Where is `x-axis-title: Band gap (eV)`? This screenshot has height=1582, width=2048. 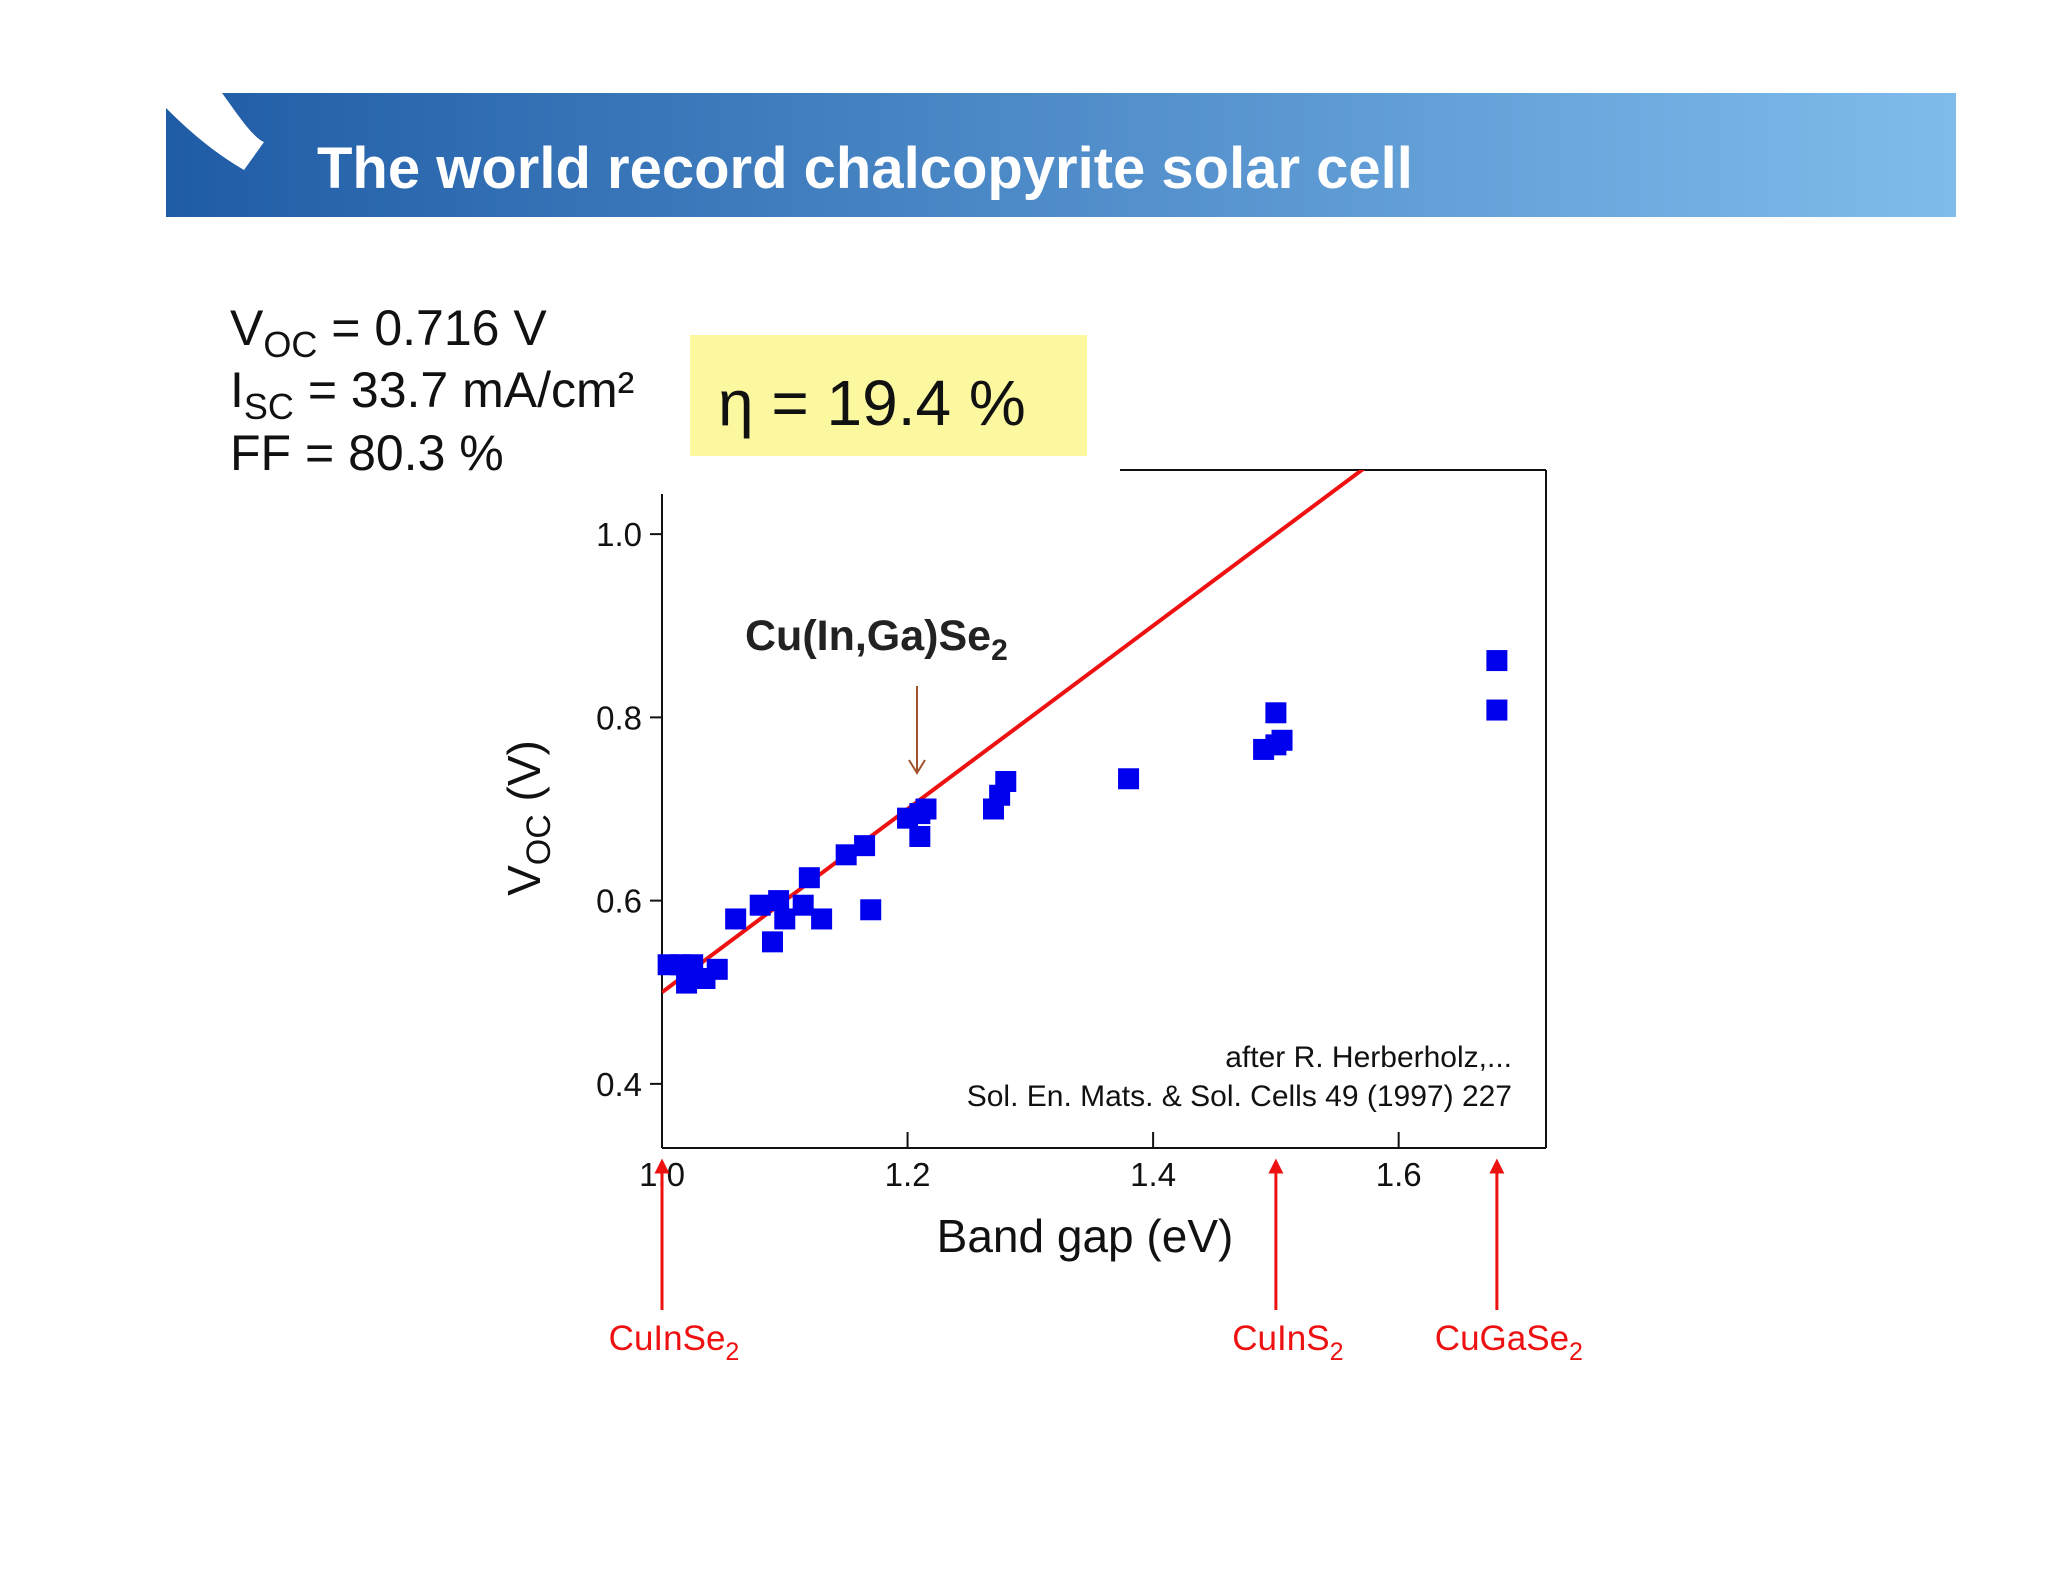 x-axis-title: Band gap (eV) is located at coordinates (1085, 1236).